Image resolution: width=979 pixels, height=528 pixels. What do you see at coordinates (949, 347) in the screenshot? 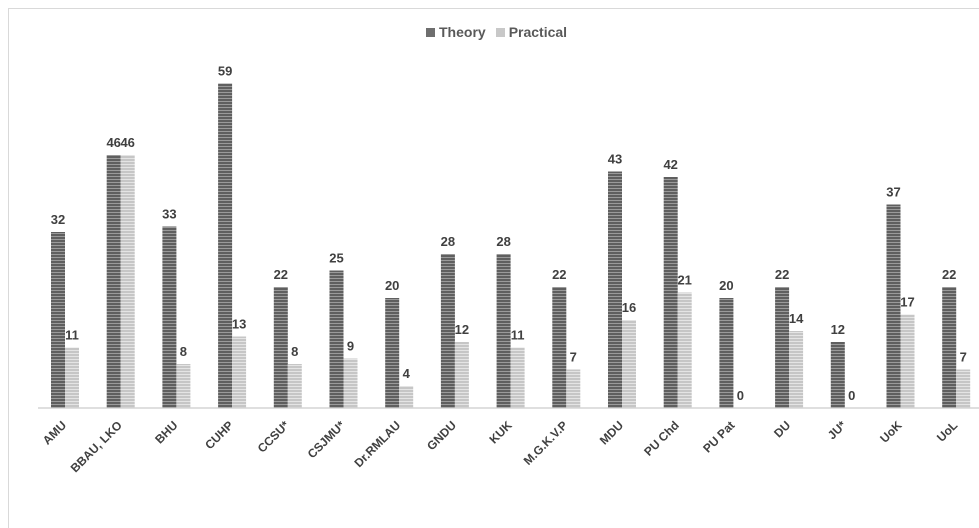
I see `bar-theory-uol` at bounding box center [949, 347].